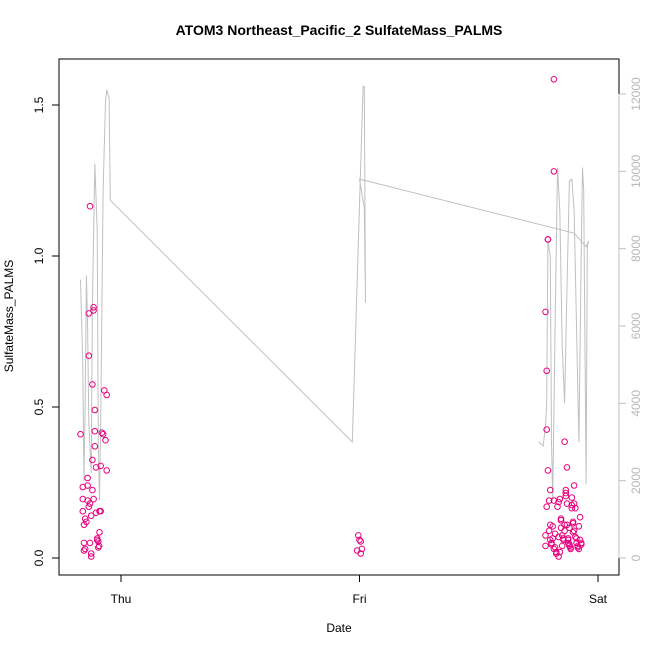  Describe the element at coordinates (636, 248) in the screenshot. I see `y2-tick-label: 8000` at that location.